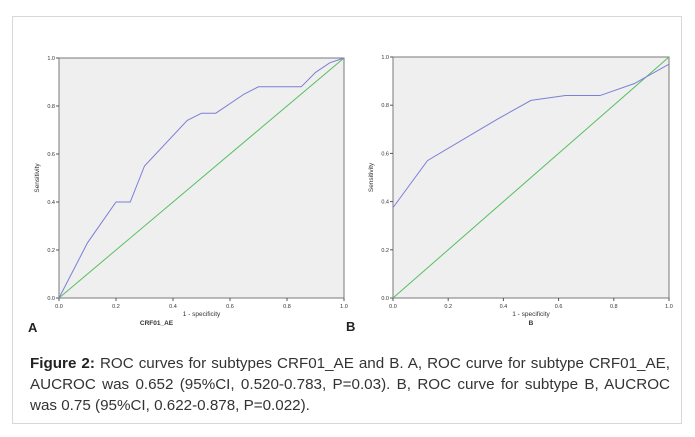 This screenshot has width=695, height=437. Describe the element at coordinates (385, 251) in the screenshot. I see `y-tick-label-b: 0.2` at that location.